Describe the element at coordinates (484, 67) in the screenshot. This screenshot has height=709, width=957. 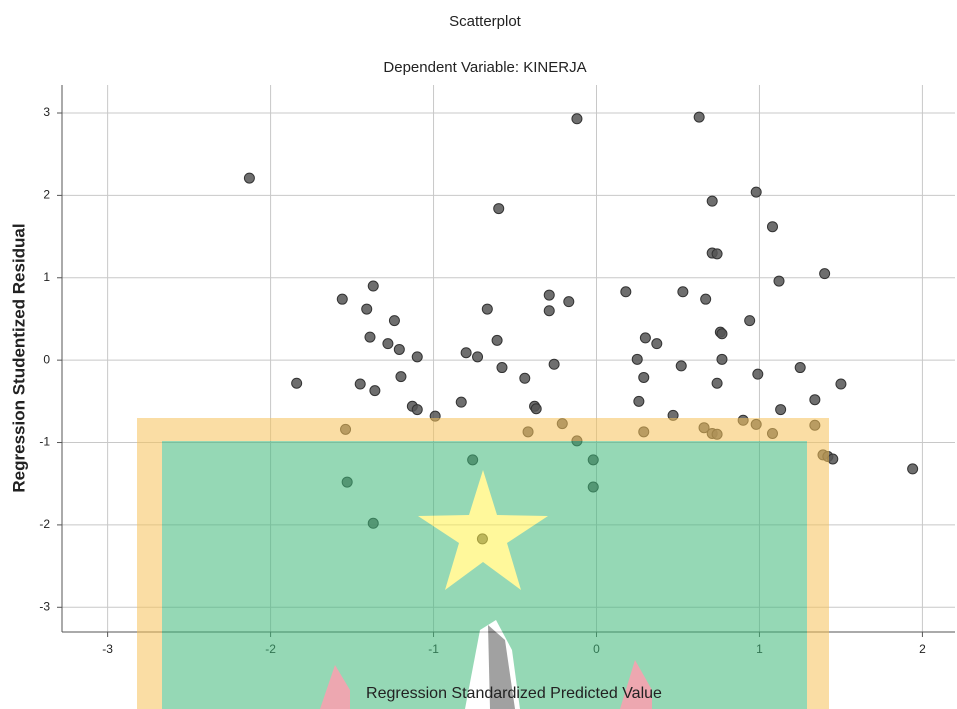
I see `chart-subtitle: Dependent Variable: KINERJA` at that location.